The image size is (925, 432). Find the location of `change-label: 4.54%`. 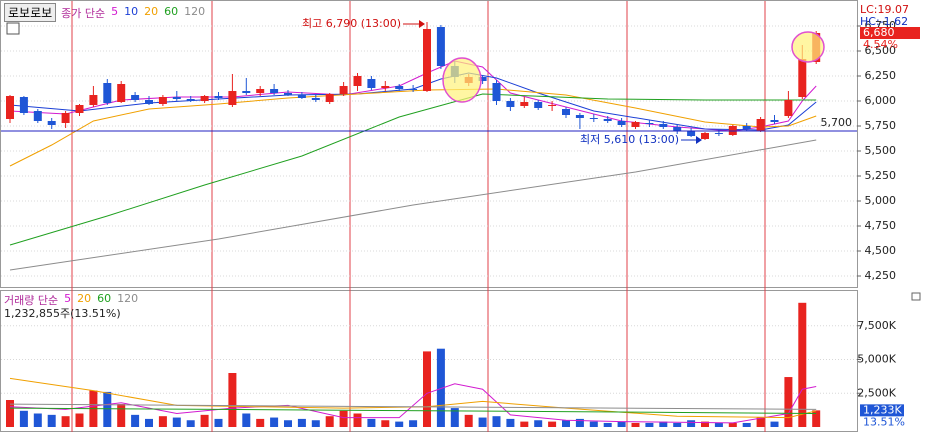

change-label: 4.54% is located at coordinates (880, 44).